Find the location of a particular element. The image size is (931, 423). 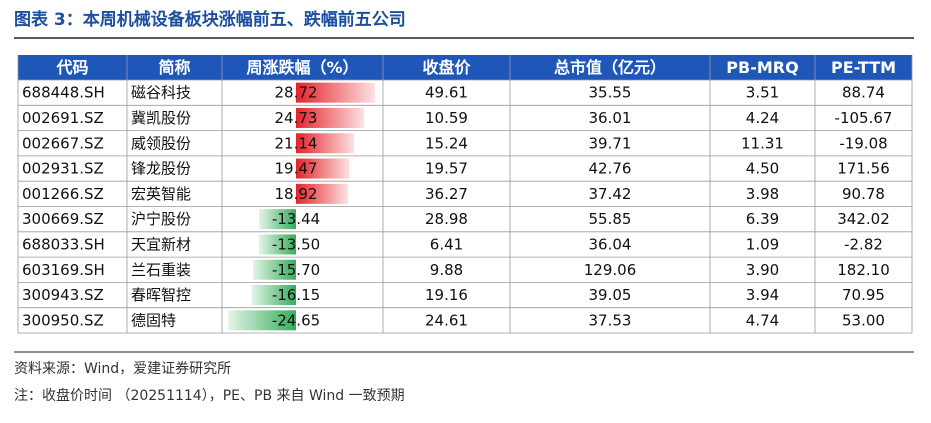

cell: -2.82 is located at coordinates (863, 244).